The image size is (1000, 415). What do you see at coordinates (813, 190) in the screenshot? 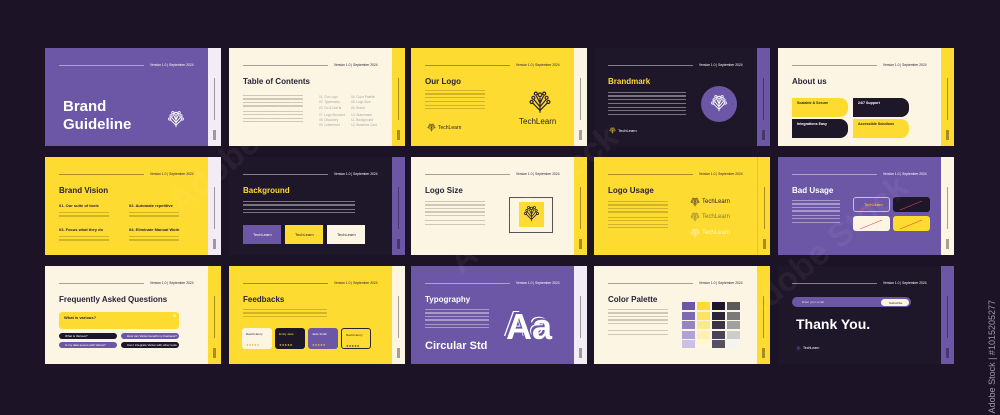
I see `slide-title: Bad Usage` at bounding box center [813, 190].